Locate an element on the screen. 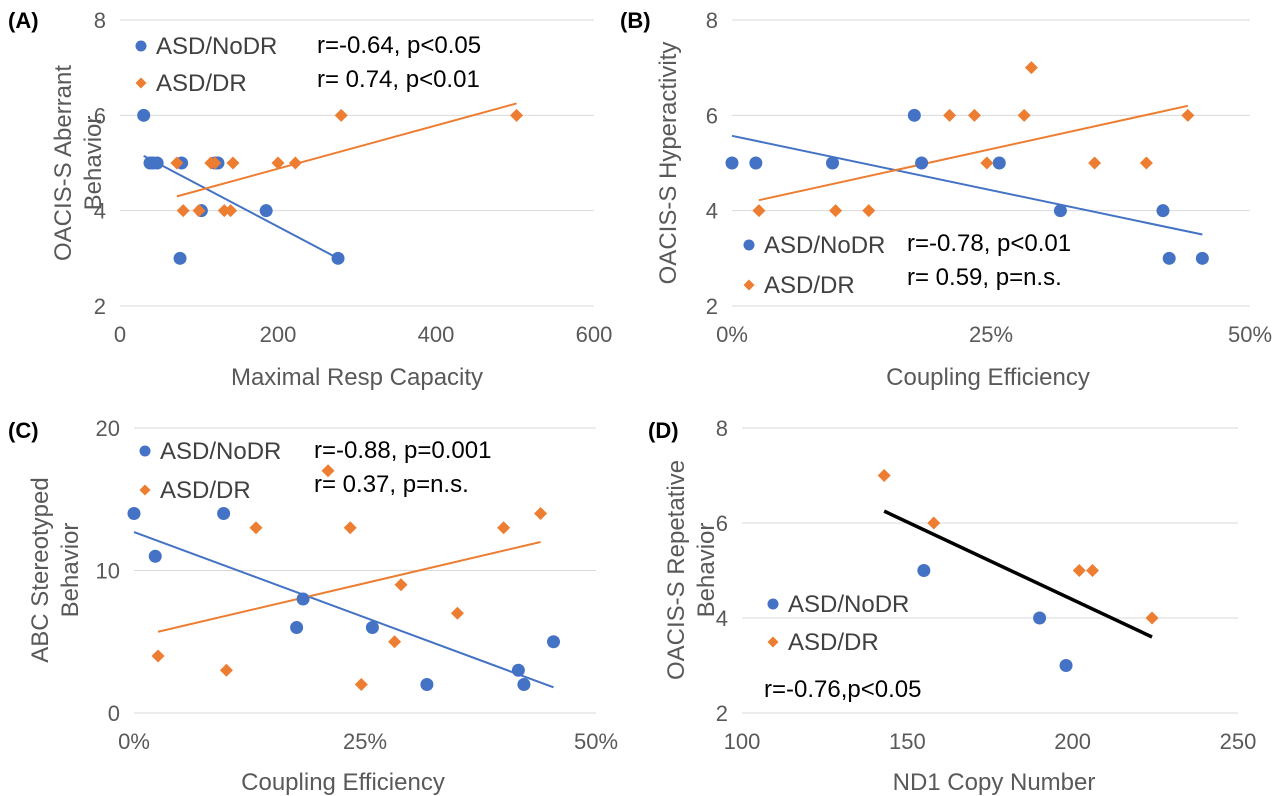 This screenshot has width=1276, height=796. stat-annotation: r=-0.76,p<0.05 is located at coordinates (842, 689).